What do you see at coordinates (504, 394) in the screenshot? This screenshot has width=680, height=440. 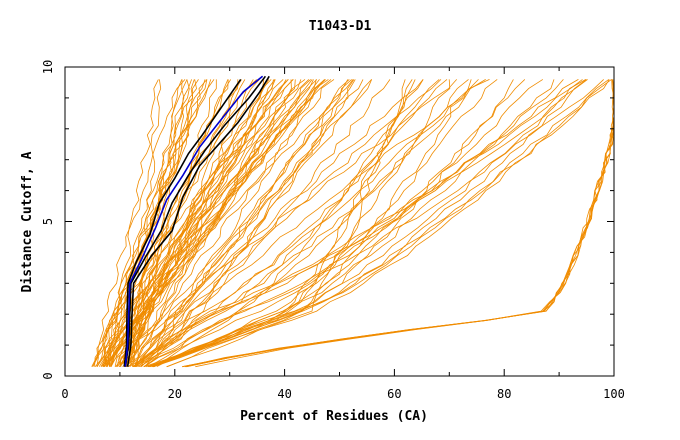 I see `x-tick-label: 80` at bounding box center [504, 394].